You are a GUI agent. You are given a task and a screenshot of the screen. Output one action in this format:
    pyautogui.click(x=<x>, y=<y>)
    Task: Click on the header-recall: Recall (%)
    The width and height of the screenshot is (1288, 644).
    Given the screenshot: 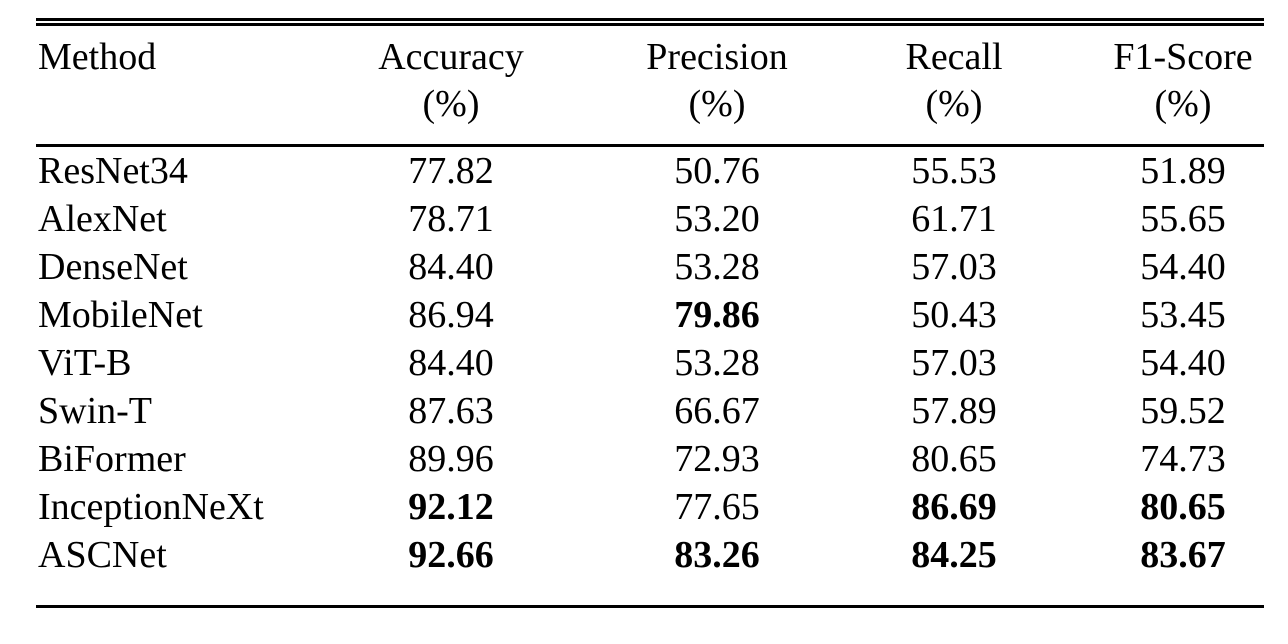 What is the action you would take?
    pyautogui.click(x=954, y=84)
    